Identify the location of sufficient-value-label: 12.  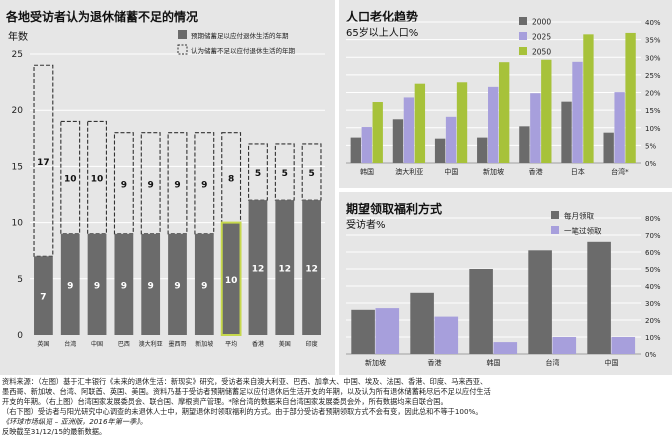
(311, 270).